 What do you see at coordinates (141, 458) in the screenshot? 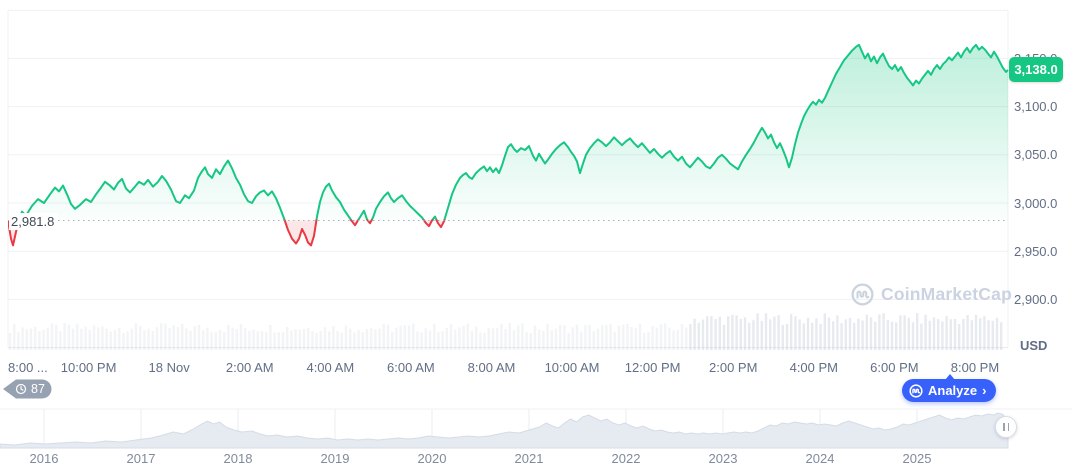
I see `navigator-year-label: 2017` at bounding box center [141, 458].